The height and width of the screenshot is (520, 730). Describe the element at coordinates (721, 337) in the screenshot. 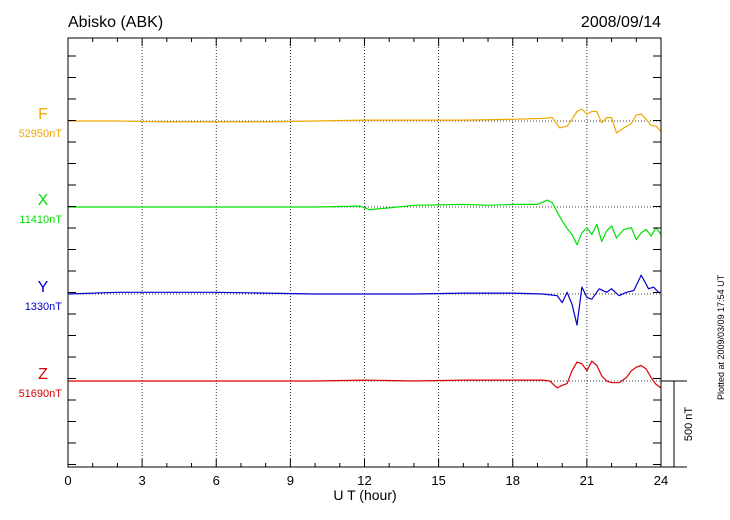

I see `plotted-timestamp: Plotted at 2009/03/09 17:54 UT` at that location.